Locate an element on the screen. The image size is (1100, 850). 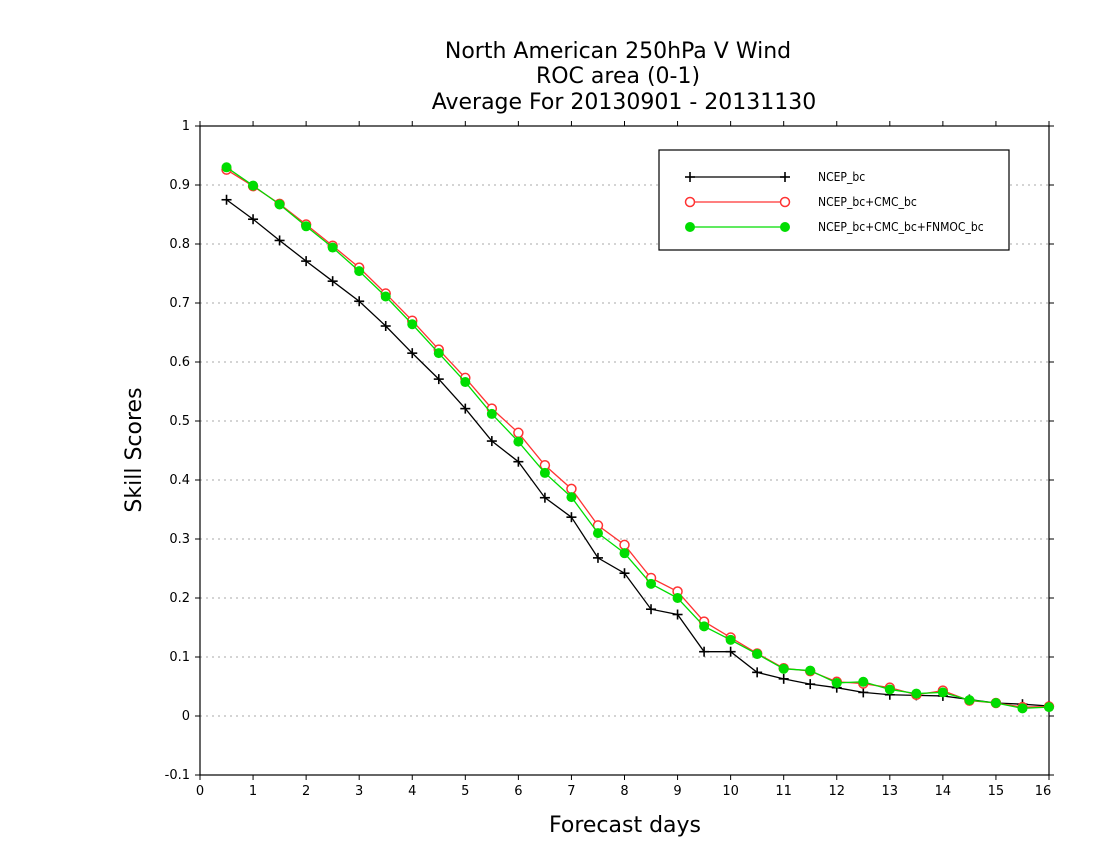
chart-title-line-2: ROC area (0-1) is located at coordinates (618, 76).